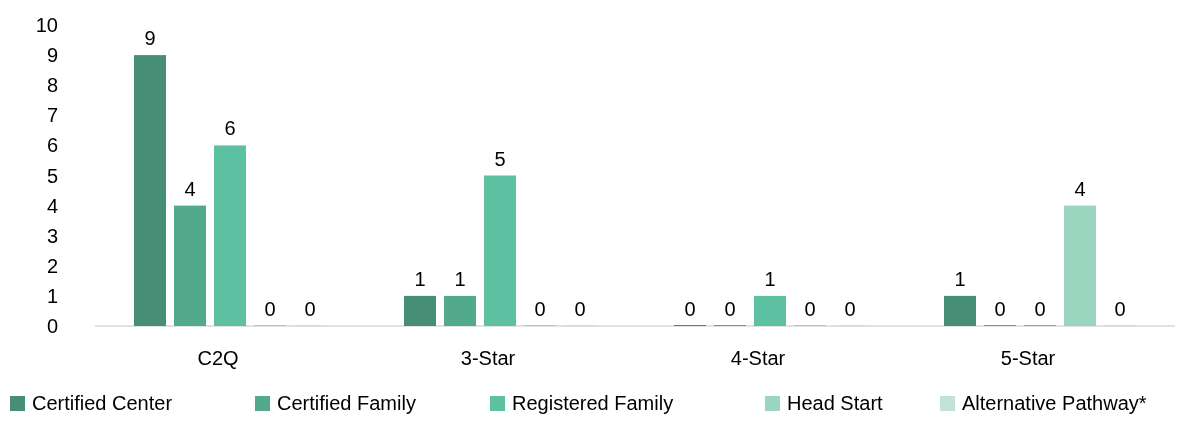 This screenshot has width=1204, height=422. I want to click on data-label: 5, so click(500, 158).